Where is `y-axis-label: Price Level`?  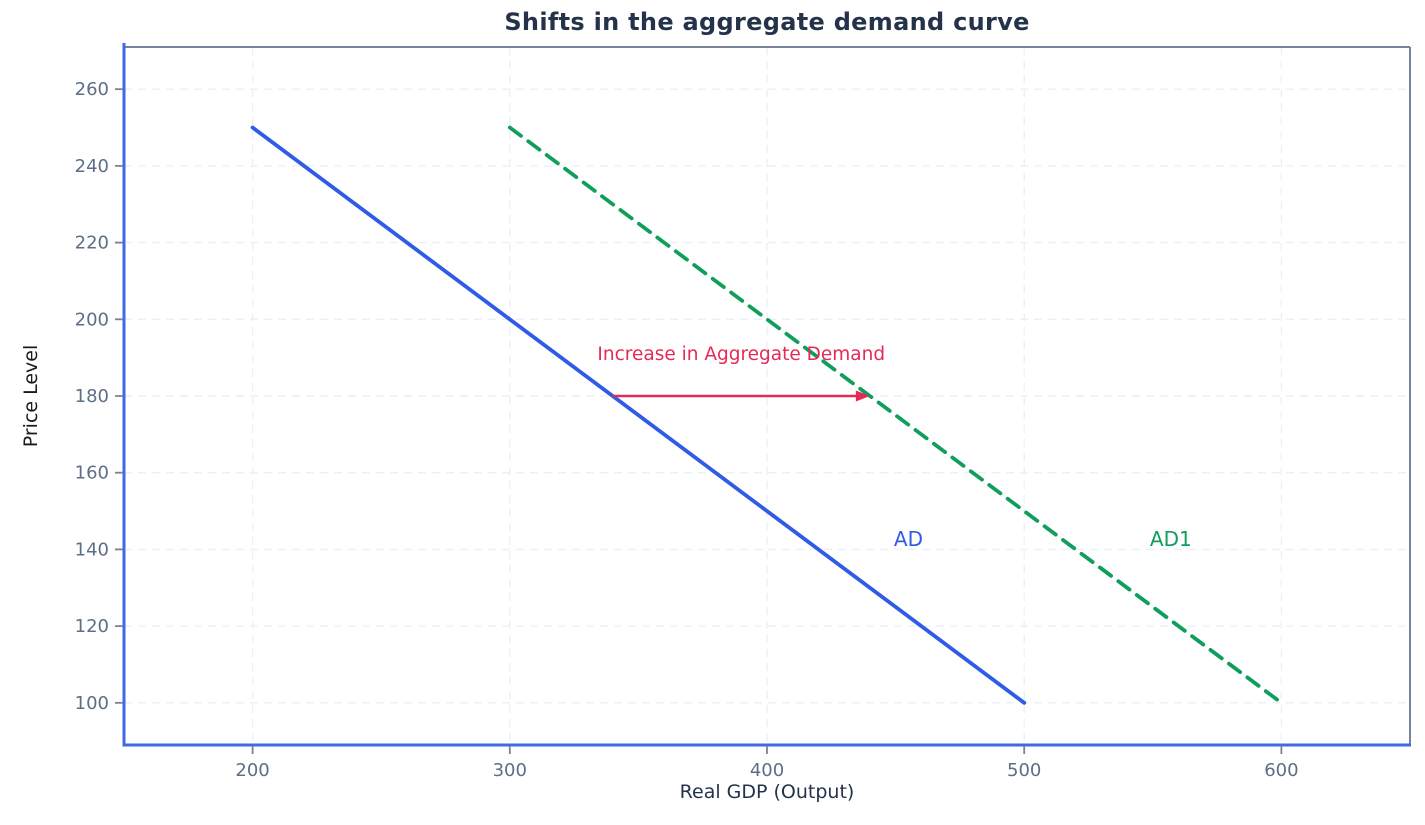 y-axis-label: Price Level is located at coordinates (31, 396).